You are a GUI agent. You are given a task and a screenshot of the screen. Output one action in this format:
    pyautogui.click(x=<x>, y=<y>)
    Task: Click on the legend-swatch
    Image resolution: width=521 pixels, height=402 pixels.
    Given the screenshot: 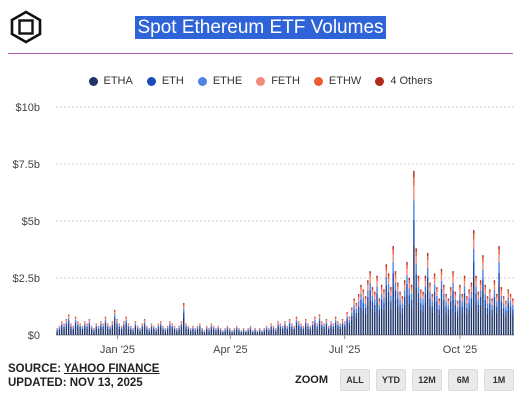 What is the action you would take?
    pyautogui.click(x=202, y=81)
    